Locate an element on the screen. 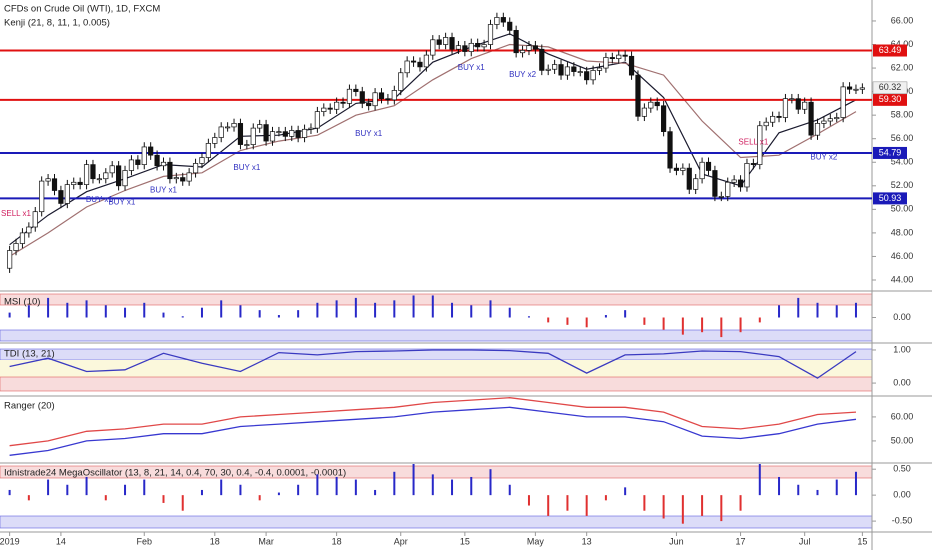 Image resolution: width=932 pixels, height=550 pixels. x-tick-label: 2019 is located at coordinates (10, 541).